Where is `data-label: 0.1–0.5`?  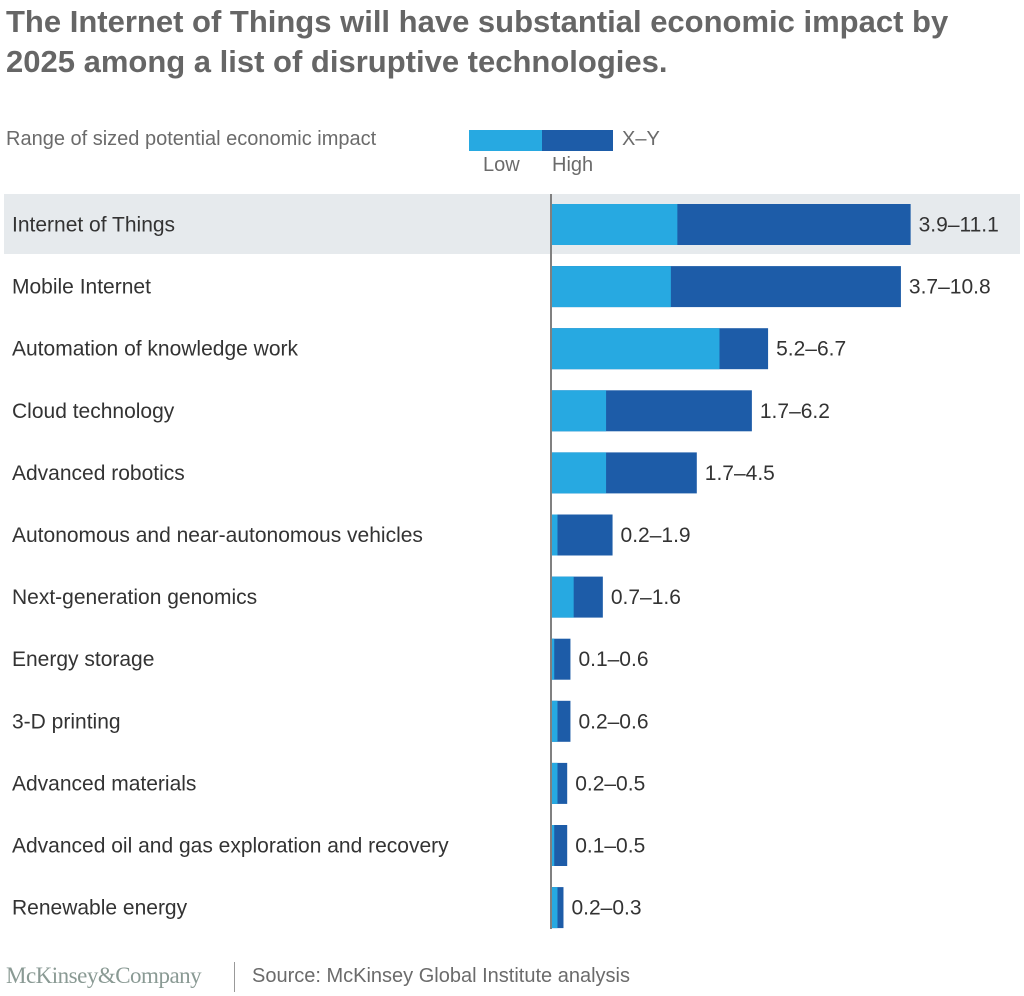 data-label: 0.1–0.5 is located at coordinates (610, 846).